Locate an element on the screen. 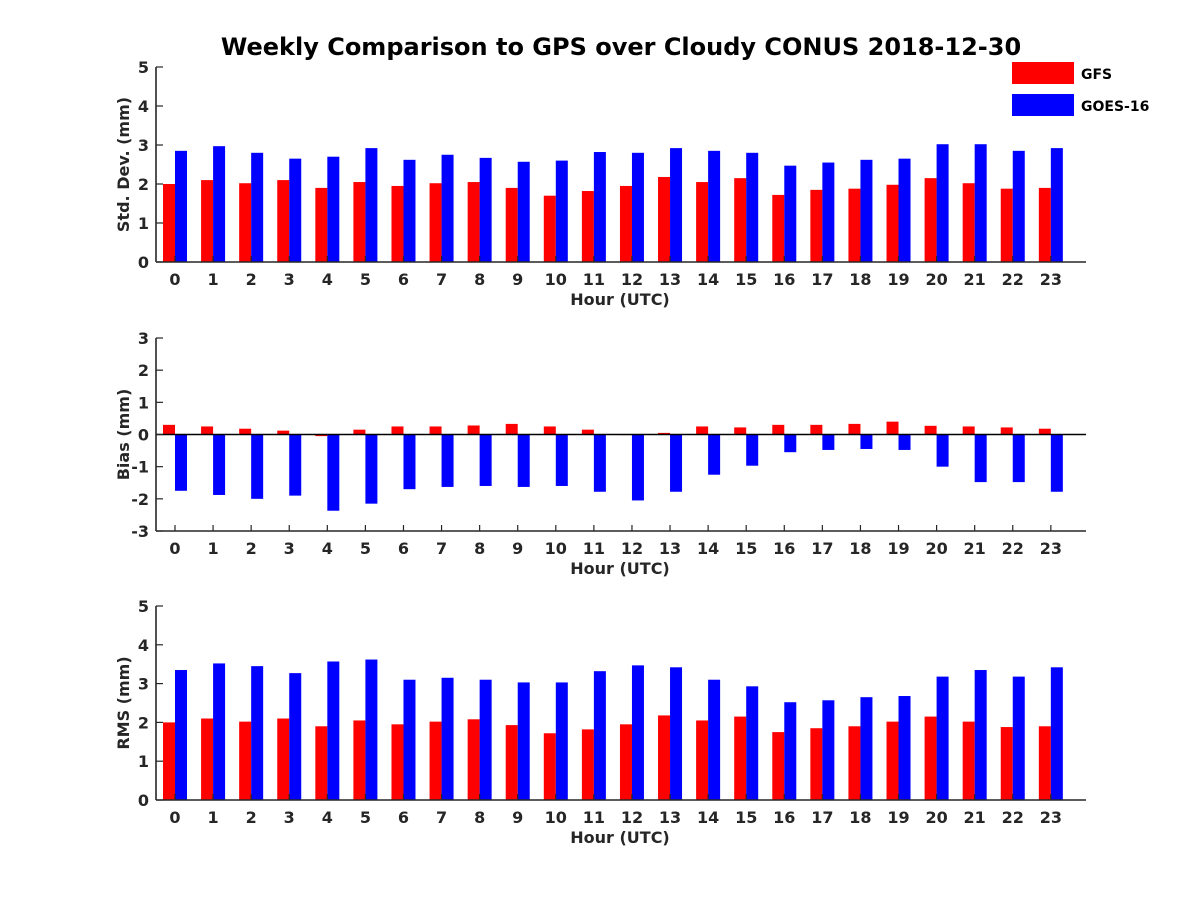  x-tick-label: 18 is located at coordinates (860, 279).